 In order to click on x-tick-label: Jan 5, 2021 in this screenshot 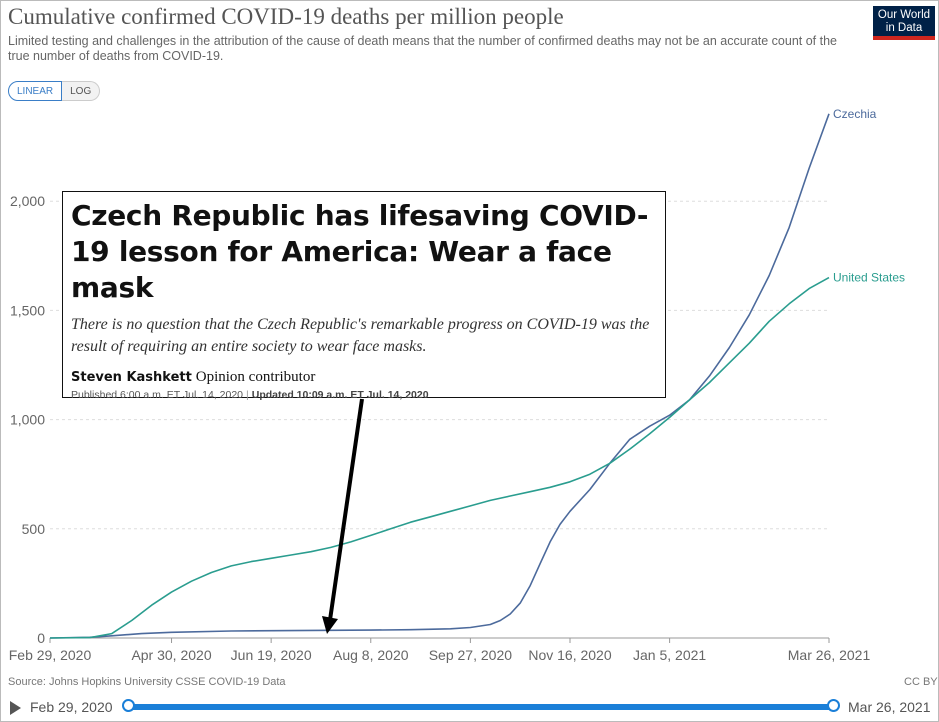, I will do `click(669, 655)`.